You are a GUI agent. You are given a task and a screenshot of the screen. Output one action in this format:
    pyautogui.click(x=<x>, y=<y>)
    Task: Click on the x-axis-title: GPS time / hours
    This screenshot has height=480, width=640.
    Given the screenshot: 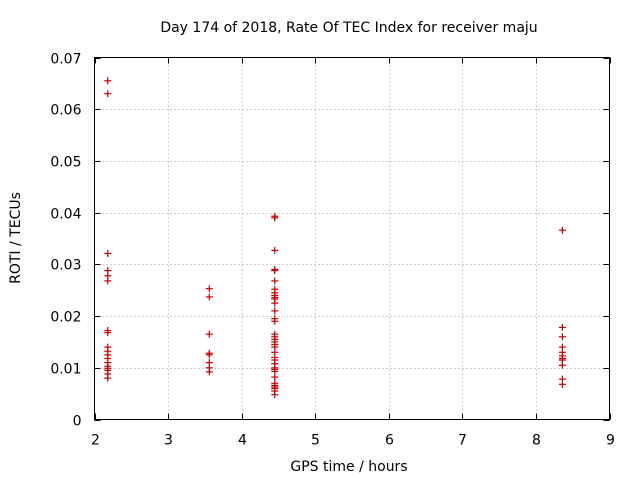 What is the action you would take?
    pyautogui.click(x=348, y=467)
    